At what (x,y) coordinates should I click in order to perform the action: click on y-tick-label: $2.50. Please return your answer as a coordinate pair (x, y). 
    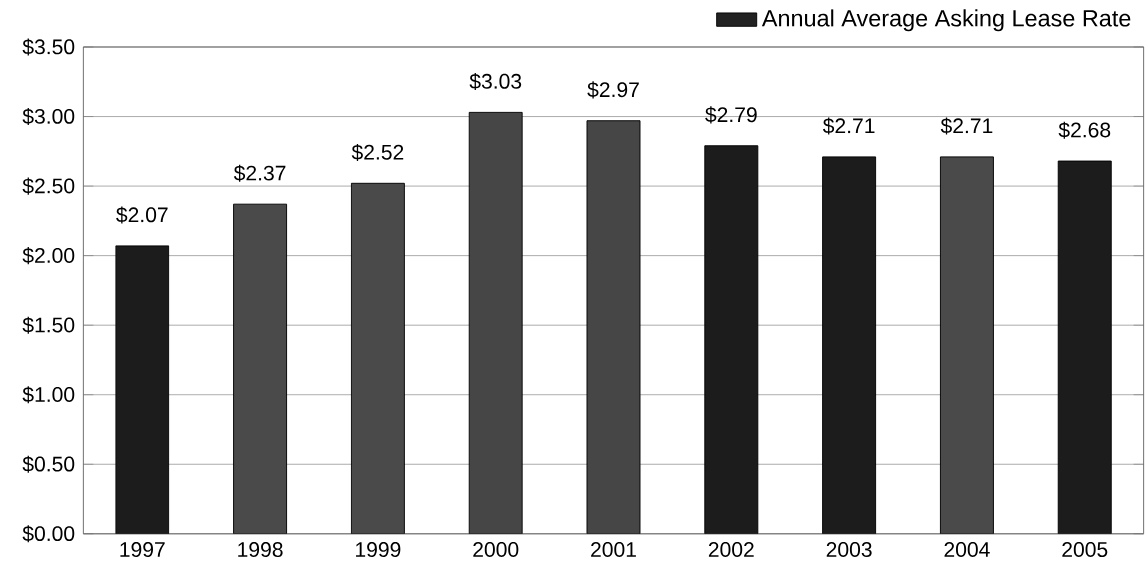
    Looking at the image, I should click on (48, 186).